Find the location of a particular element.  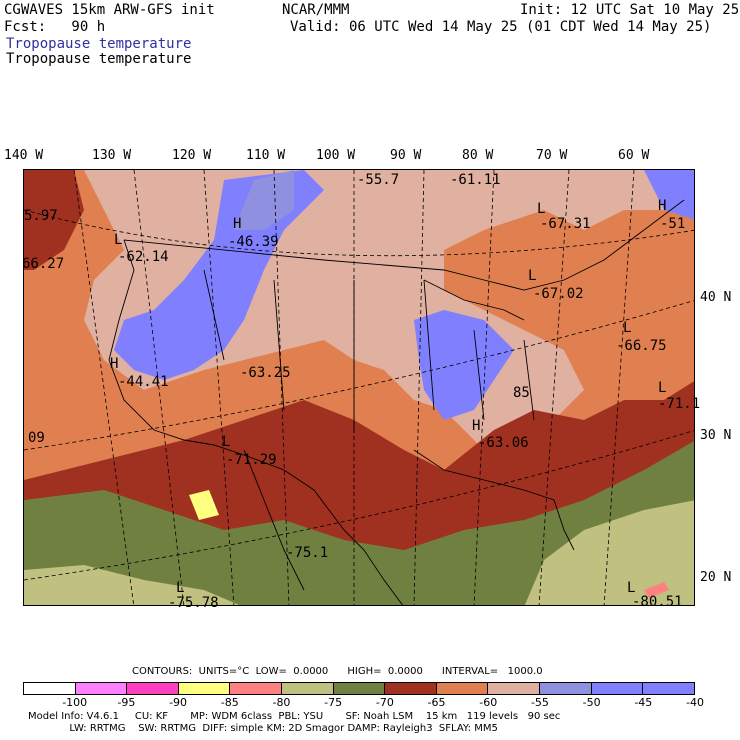

value-label: -63.25 is located at coordinates (265, 373).